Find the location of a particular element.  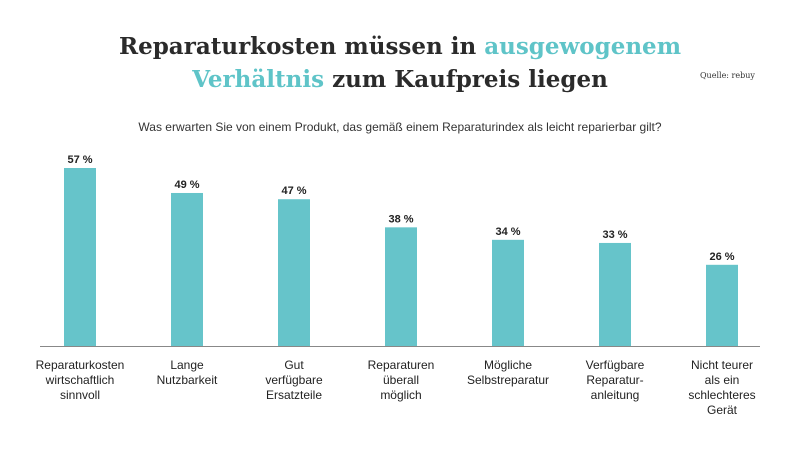

title-line2-accent: Verhältnis is located at coordinates (258, 79).